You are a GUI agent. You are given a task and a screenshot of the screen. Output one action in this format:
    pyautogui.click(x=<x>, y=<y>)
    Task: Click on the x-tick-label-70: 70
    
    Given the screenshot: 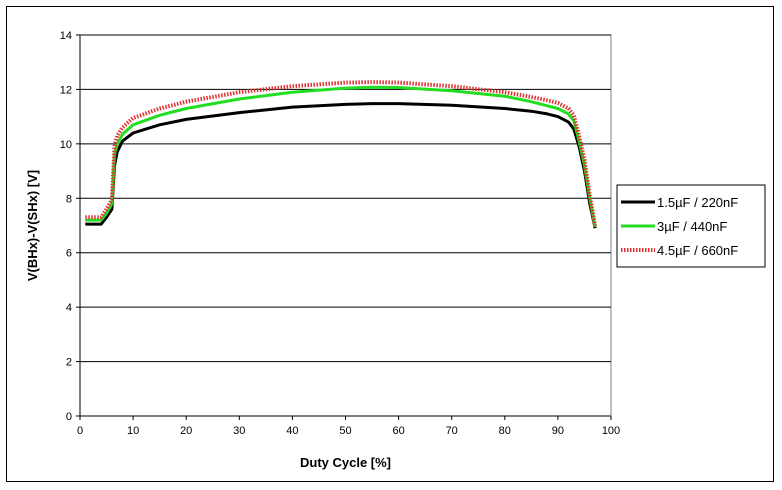 What is the action you would take?
    pyautogui.click(x=452, y=431)
    